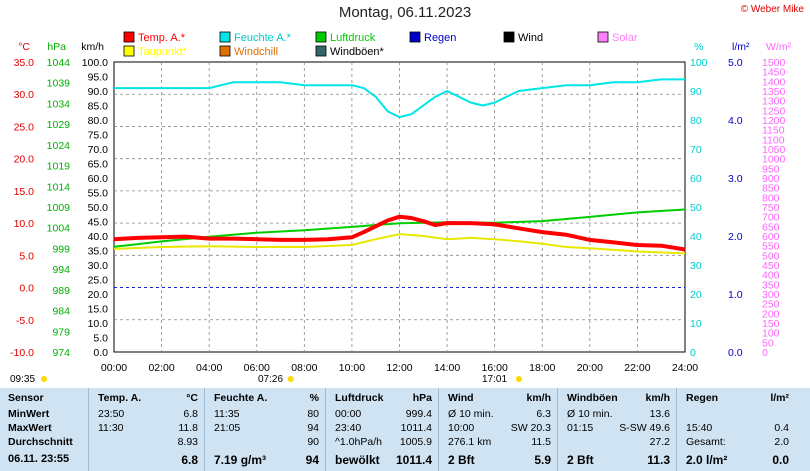  I want to click on table-cell: hPa, so click(422, 398).